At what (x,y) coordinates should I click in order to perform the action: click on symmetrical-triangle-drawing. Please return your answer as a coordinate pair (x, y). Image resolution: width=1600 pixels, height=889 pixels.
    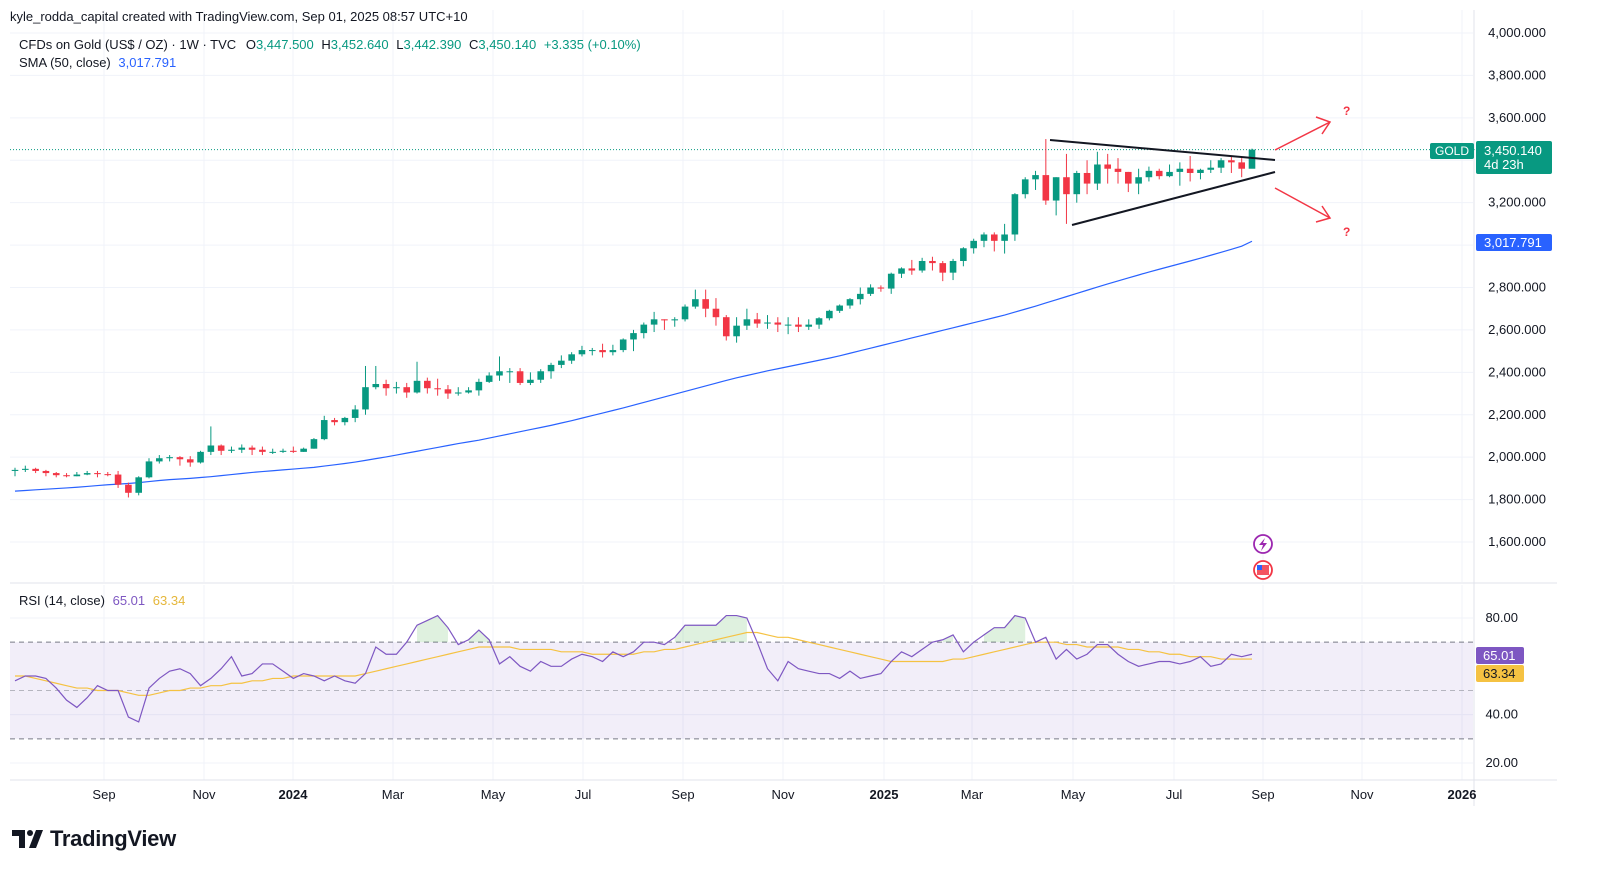
    Looking at the image, I should click on (1162, 182).